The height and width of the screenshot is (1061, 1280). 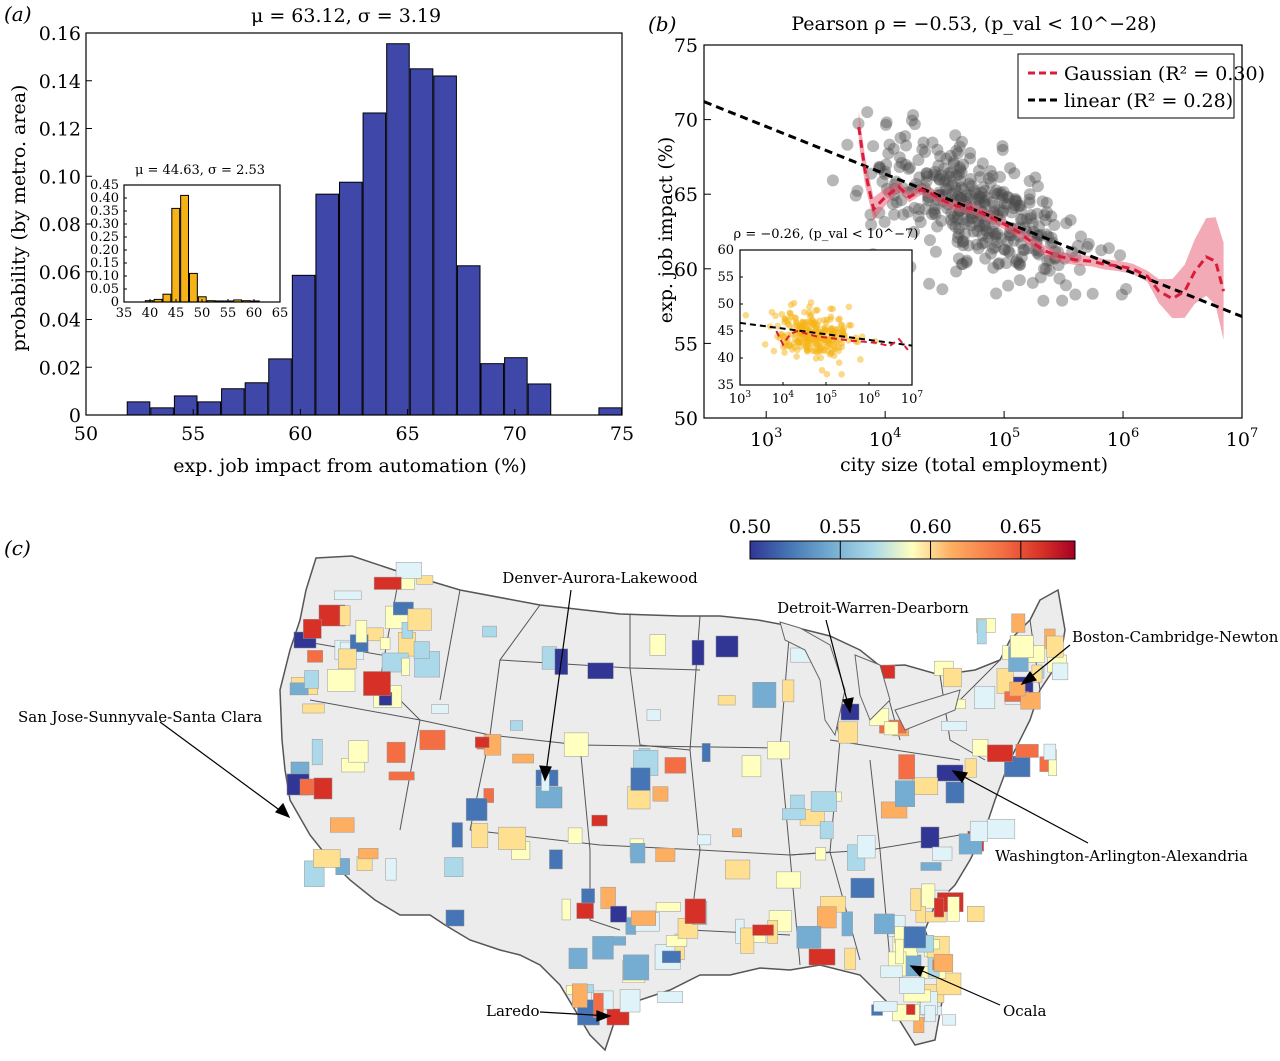 What do you see at coordinates (1242, 438) in the screenshot?
I see `x-tick-label: 10⁷` at bounding box center [1242, 438].